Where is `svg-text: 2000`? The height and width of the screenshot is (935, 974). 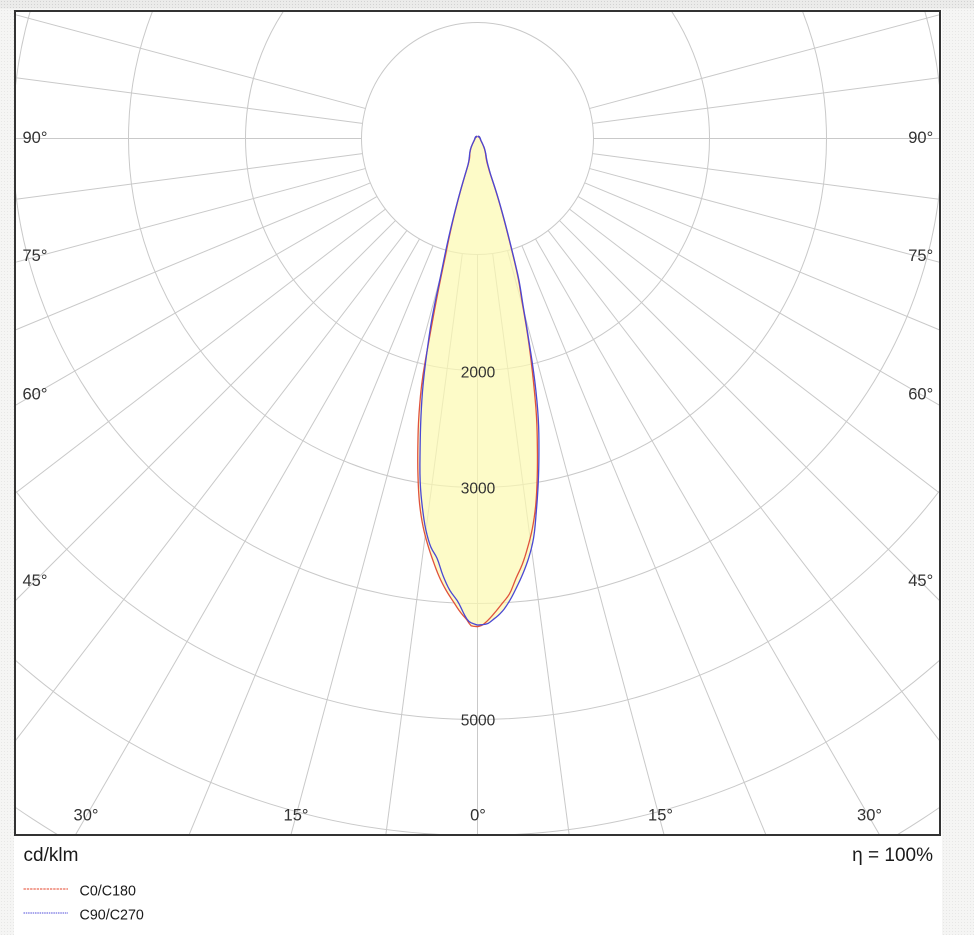
svg-text: 2000 is located at coordinates (478, 373).